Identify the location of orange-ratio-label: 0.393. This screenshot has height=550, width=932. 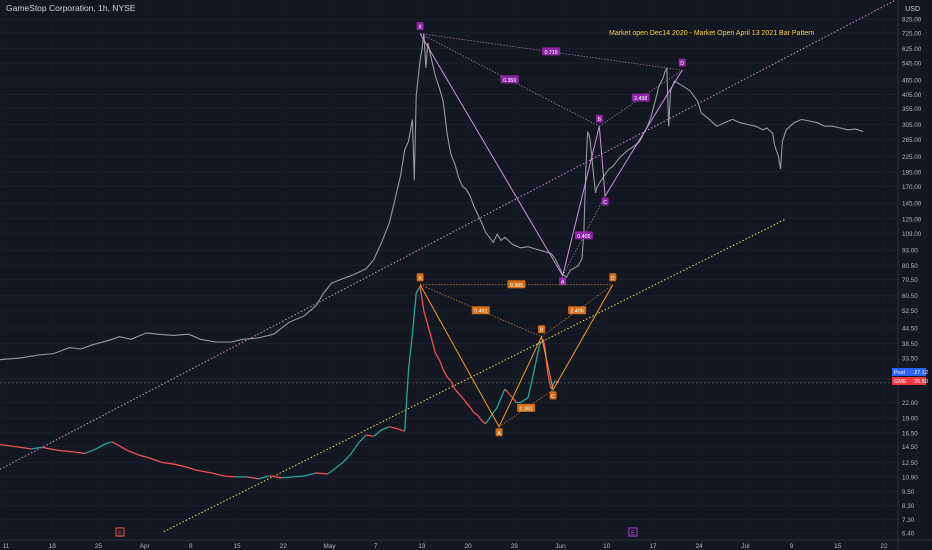
(525, 409).